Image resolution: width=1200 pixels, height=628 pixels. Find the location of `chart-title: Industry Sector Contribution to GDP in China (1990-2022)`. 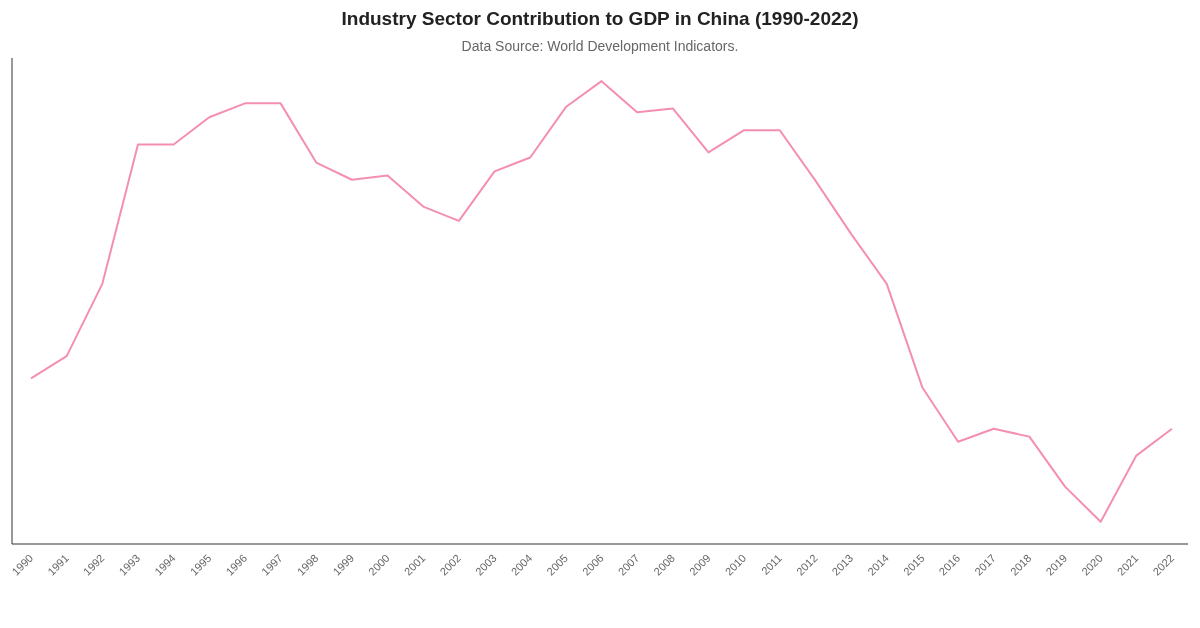

chart-title: Industry Sector Contribution to GDP in China (1990-2022) is located at coordinates (600, 19).